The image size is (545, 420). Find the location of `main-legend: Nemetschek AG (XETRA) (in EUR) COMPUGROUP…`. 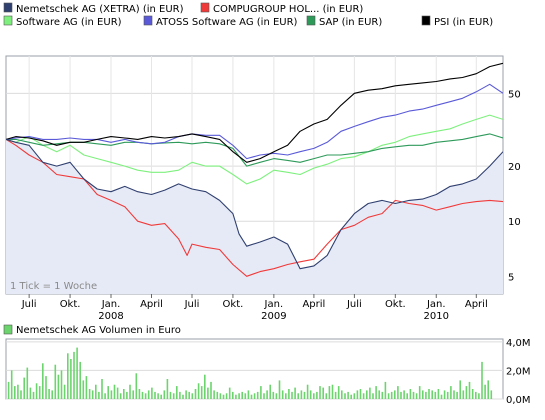

main-legend: Nemetschek AG (XETRA) (in EUR) COMPUGROUP… is located at coordinates (248, 15).